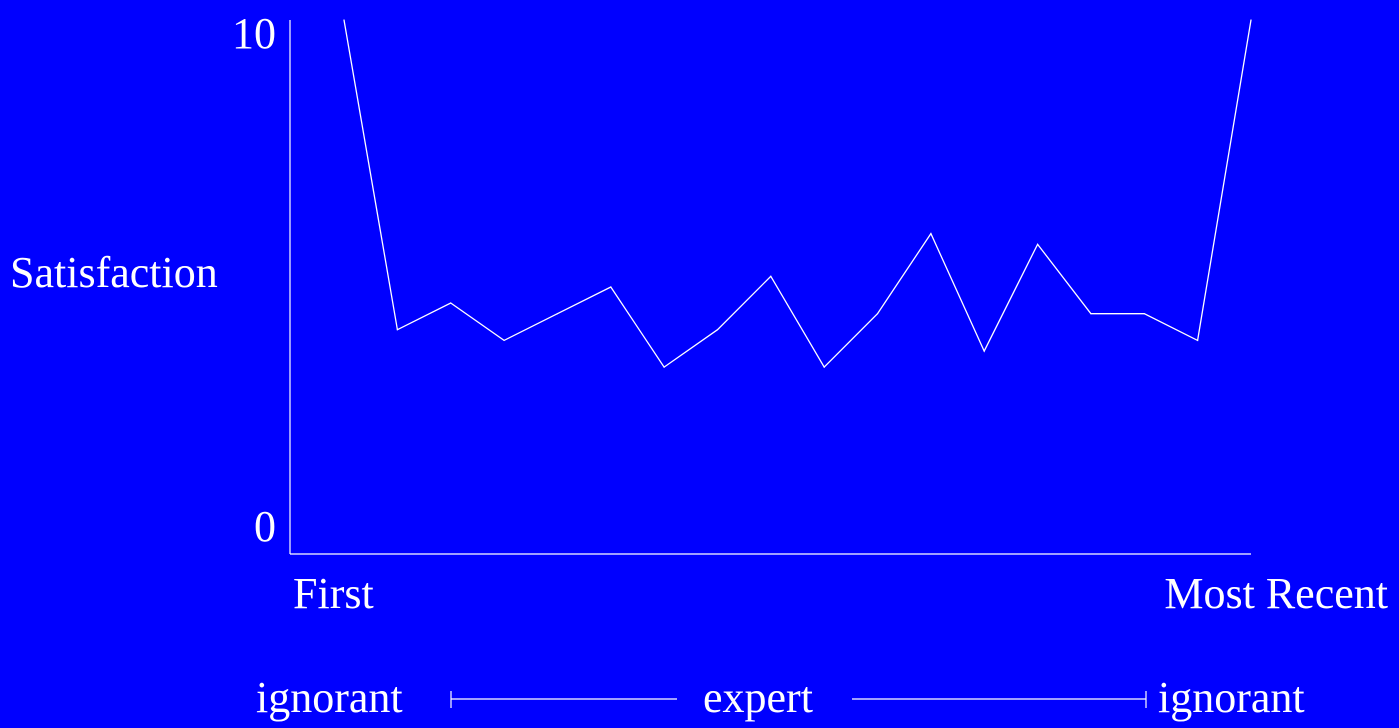 This screenshot has width=1399, height=728. Describe the element at coordinates (114, 272) in the screenshot. I see `y-axis-label: Satisfaction` at that location.